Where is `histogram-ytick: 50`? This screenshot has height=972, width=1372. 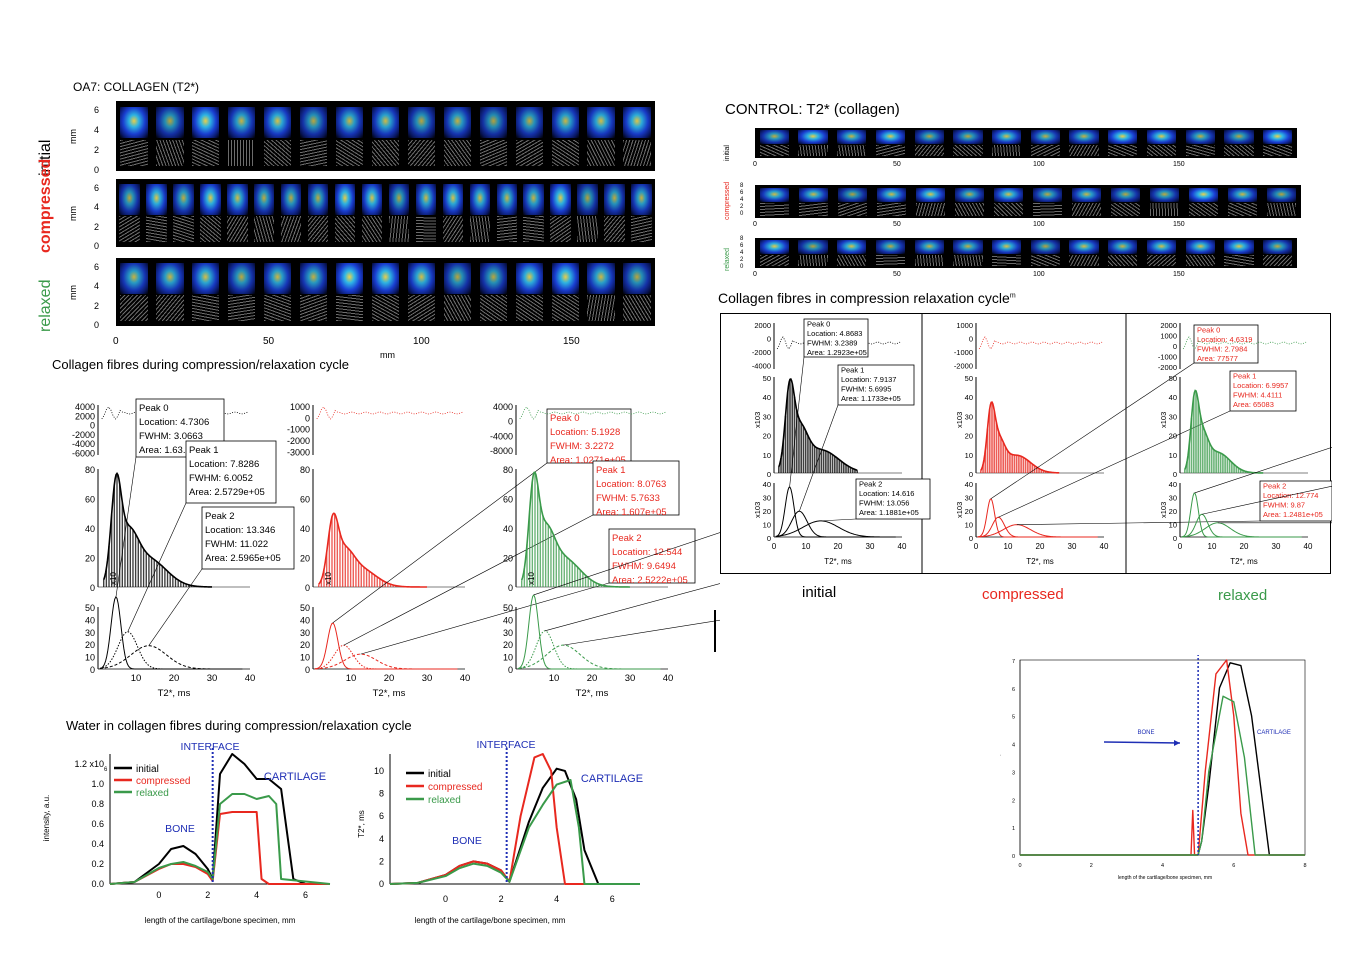 histogram-ytick: 50 is located at coordinates (1173, 378).